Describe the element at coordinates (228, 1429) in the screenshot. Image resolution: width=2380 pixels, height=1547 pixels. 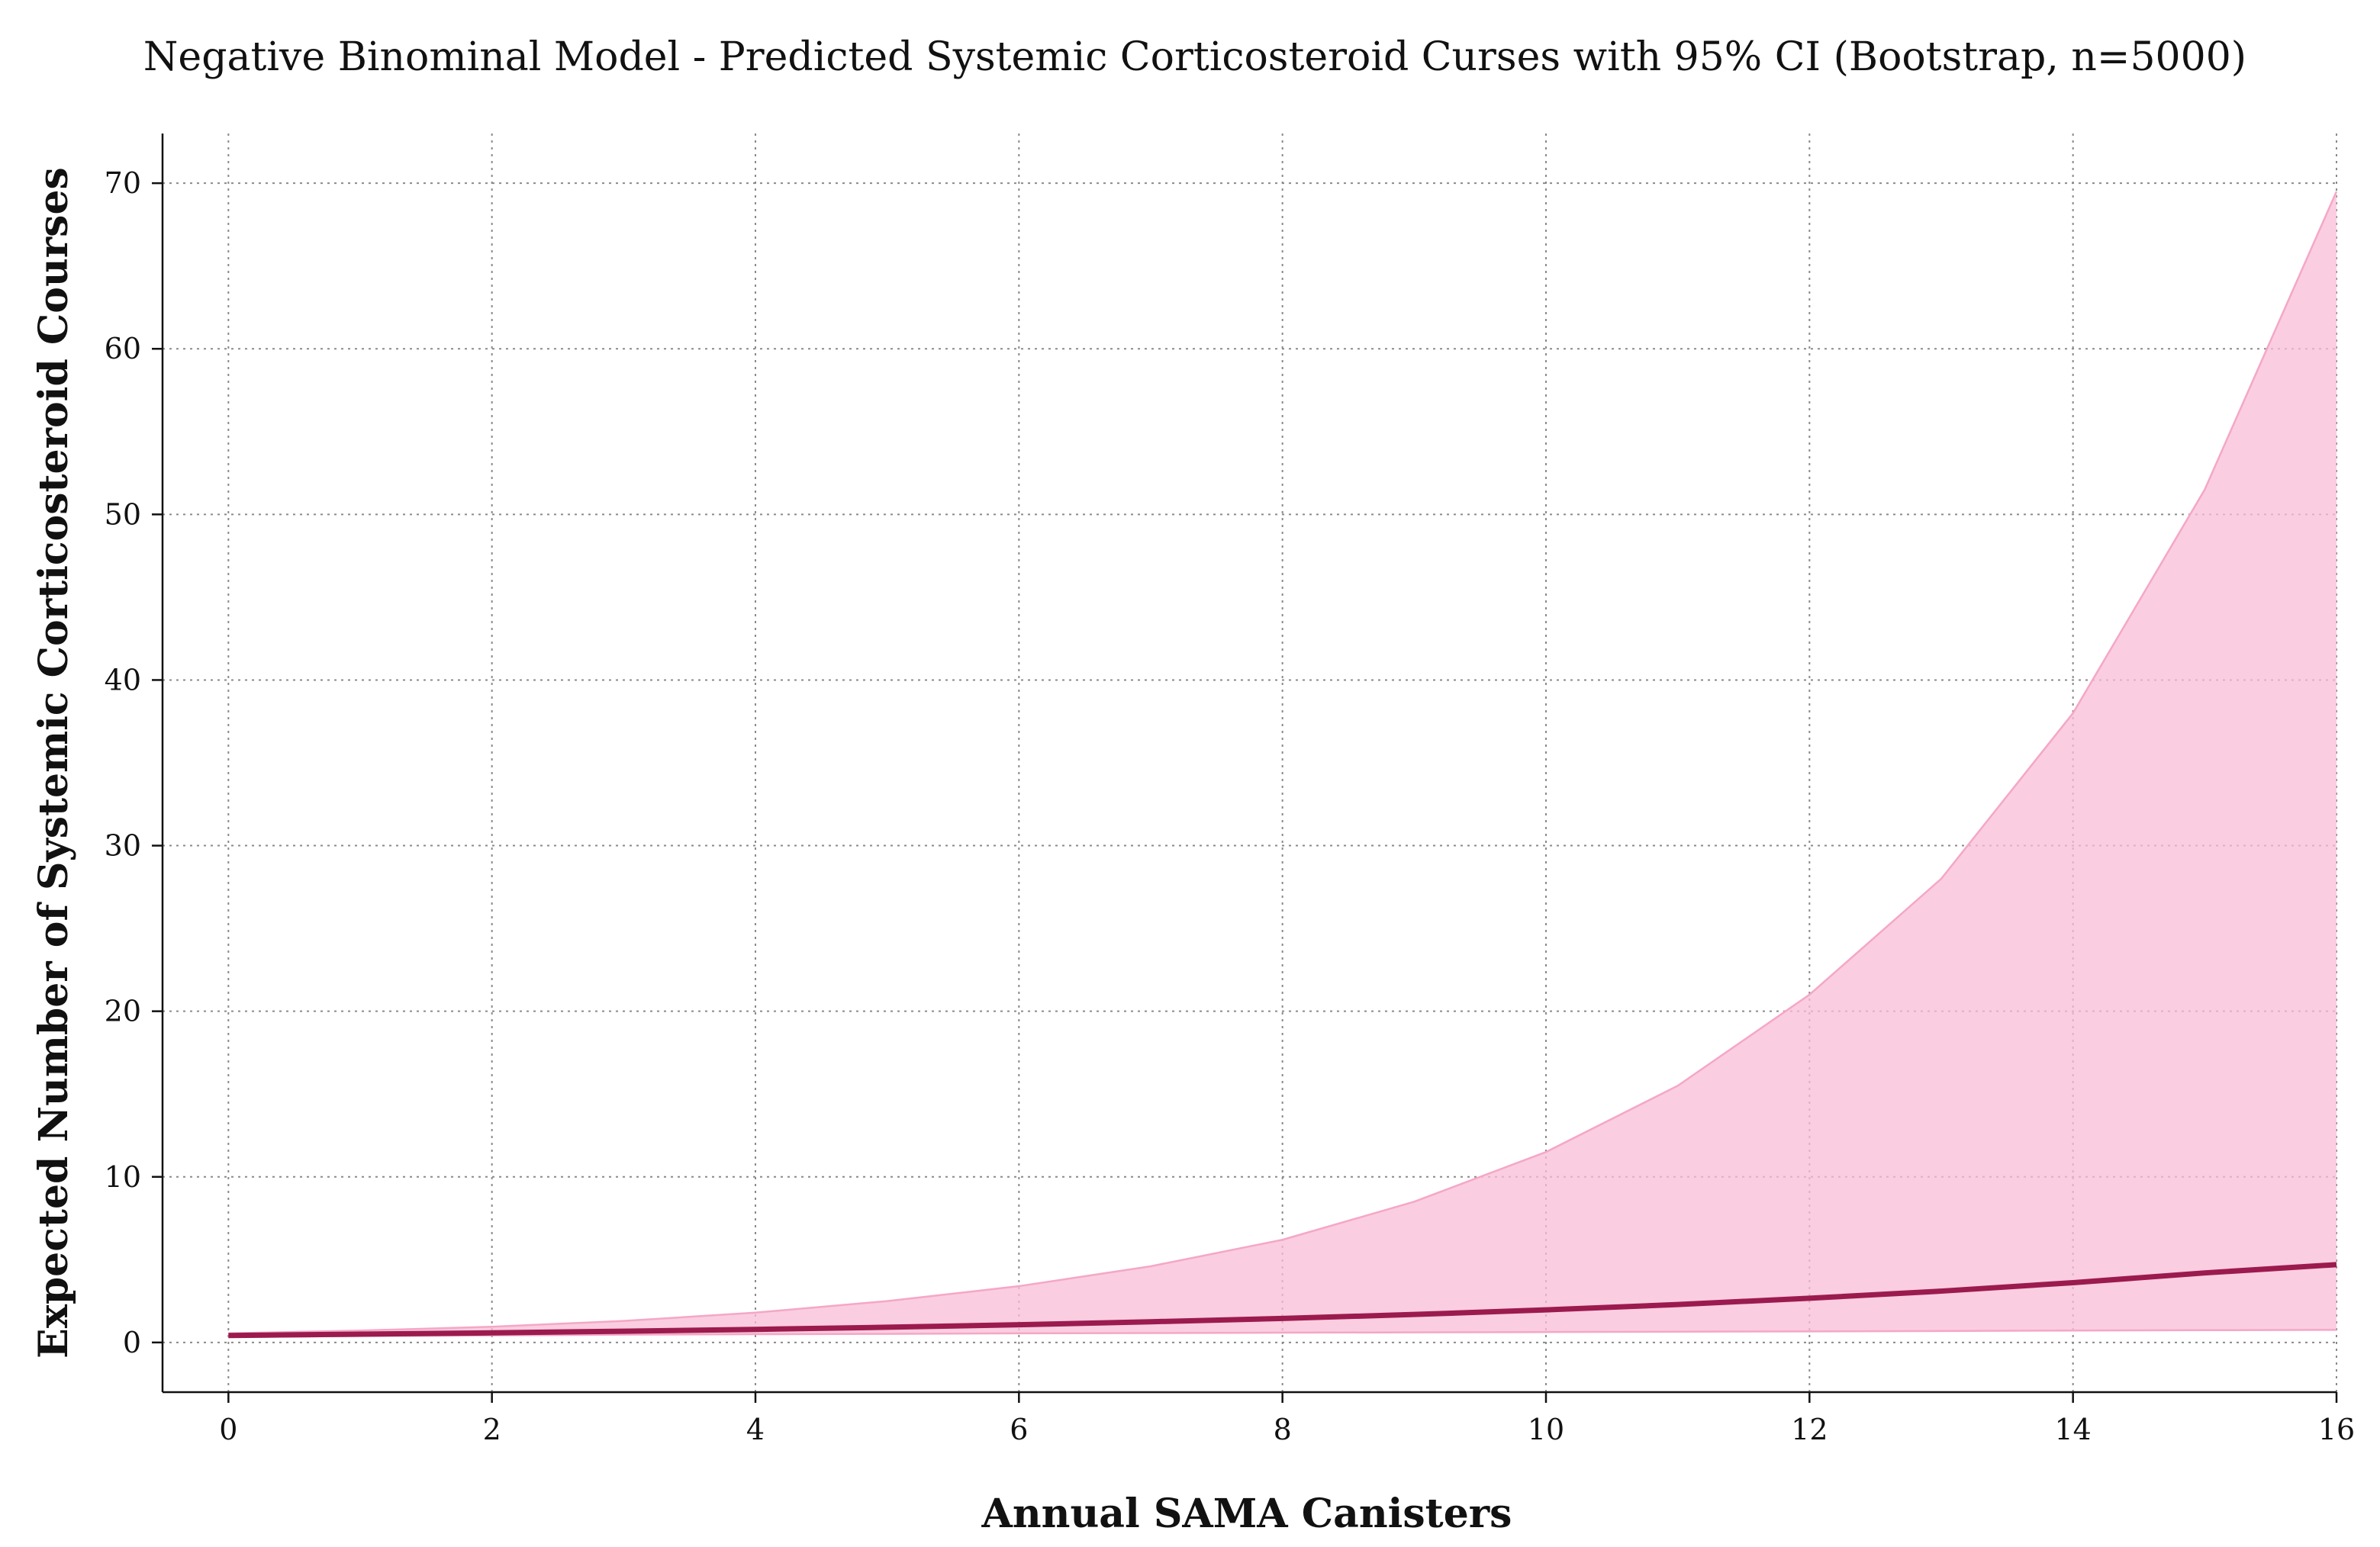
I see `x-tick-label-0: 0` at that location.